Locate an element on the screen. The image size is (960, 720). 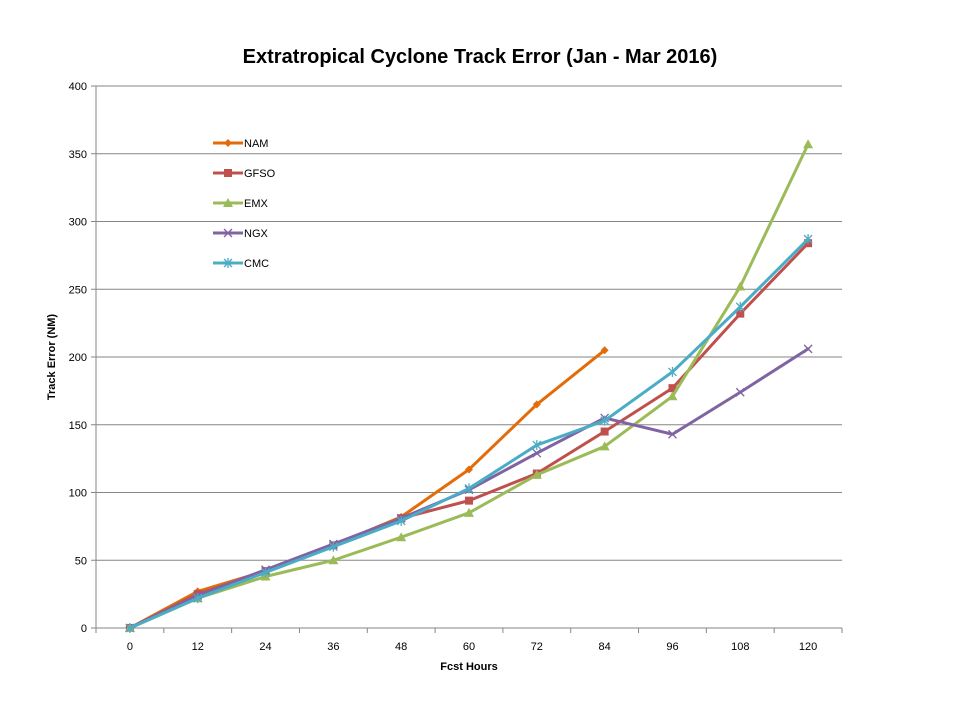
x-tick-label: 120 is located at coordinates (808, 647).